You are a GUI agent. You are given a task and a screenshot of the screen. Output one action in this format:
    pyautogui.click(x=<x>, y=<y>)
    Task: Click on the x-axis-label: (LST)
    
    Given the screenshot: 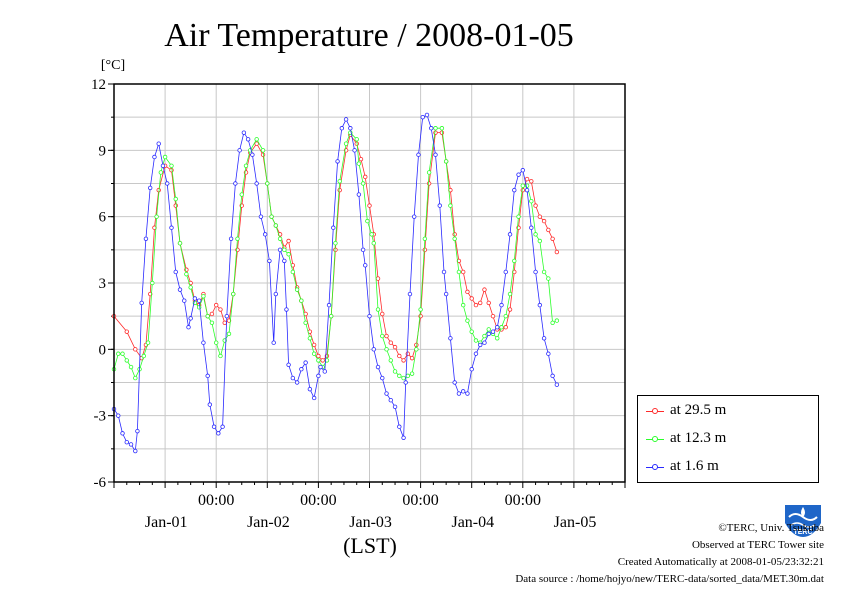 What is the action you would take?
    pyautogui.click(x=370, y=545)
    